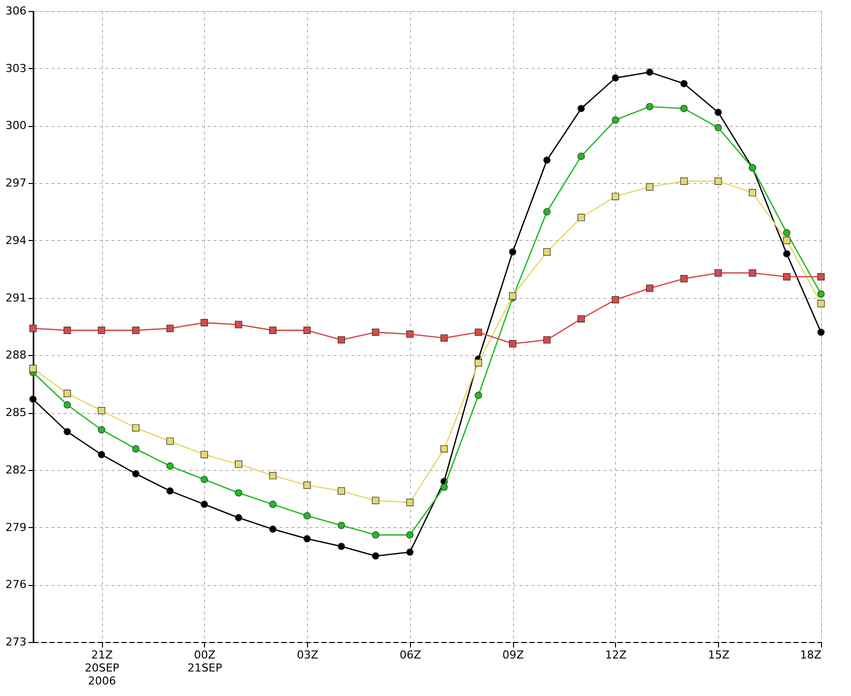 This screenshot has width=851, height=696. Describe the element at coordinates (16, 68) in the screenshot. I see `y-tick-label: 303` at that location.